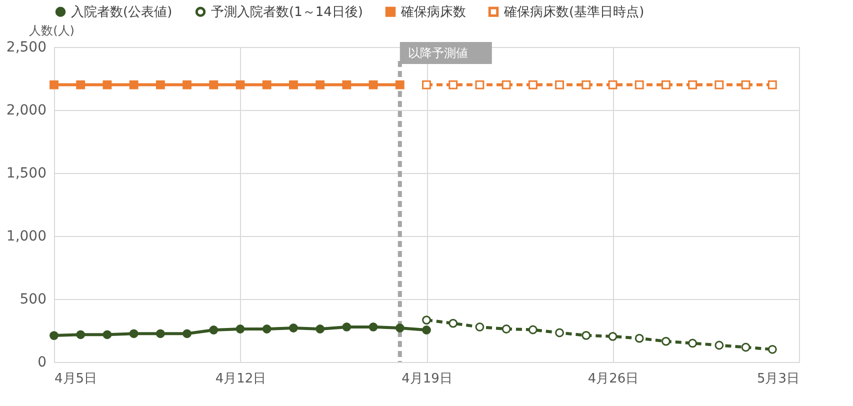 The image size is (853, 406). I want to click on legend-label: 入院者数(公表値), so click(121, 12).